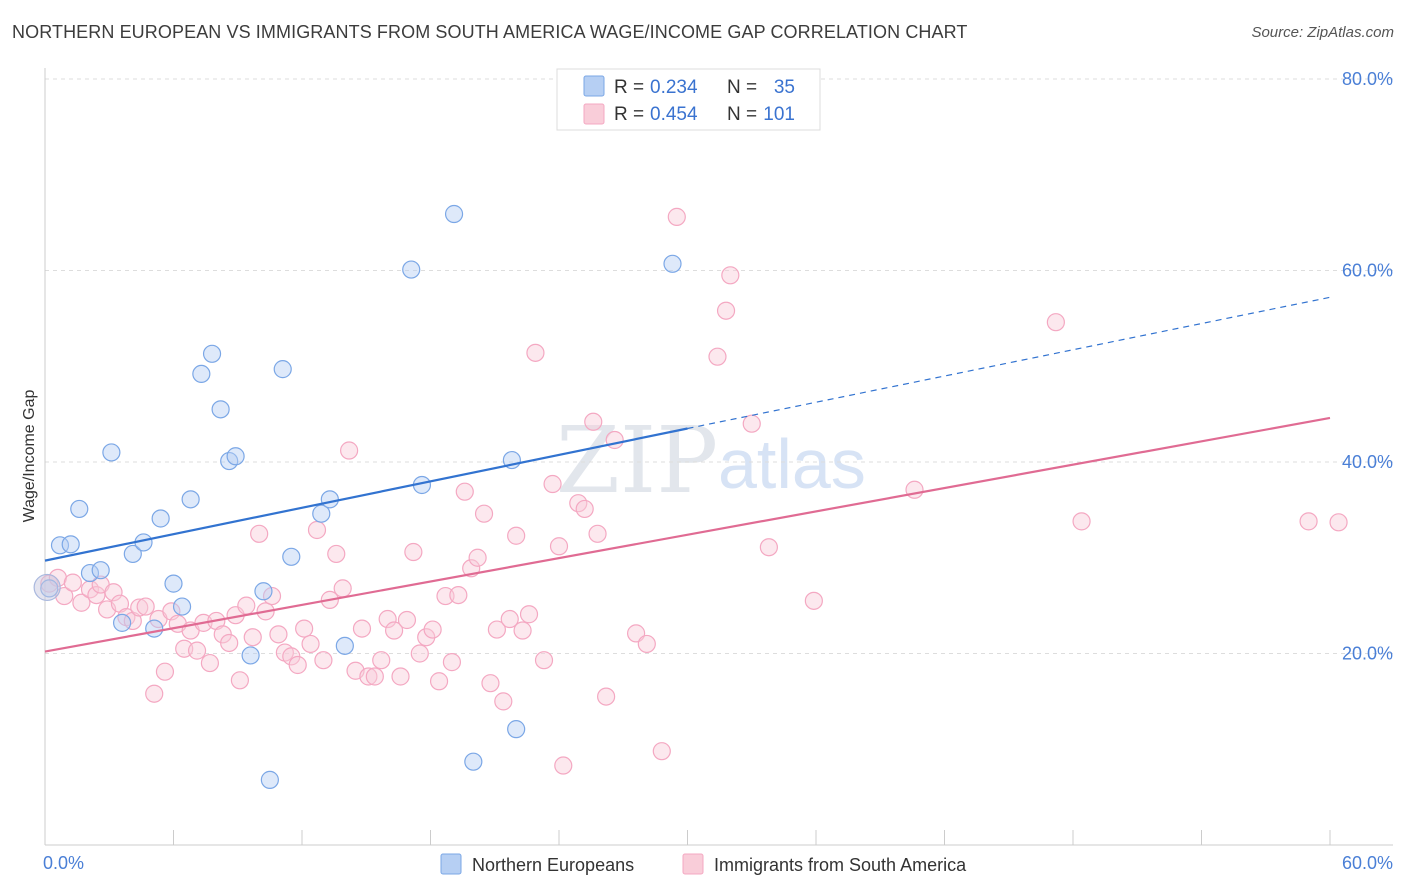  I want to click on stats-legend-swatch-blue, so click(594, 86).